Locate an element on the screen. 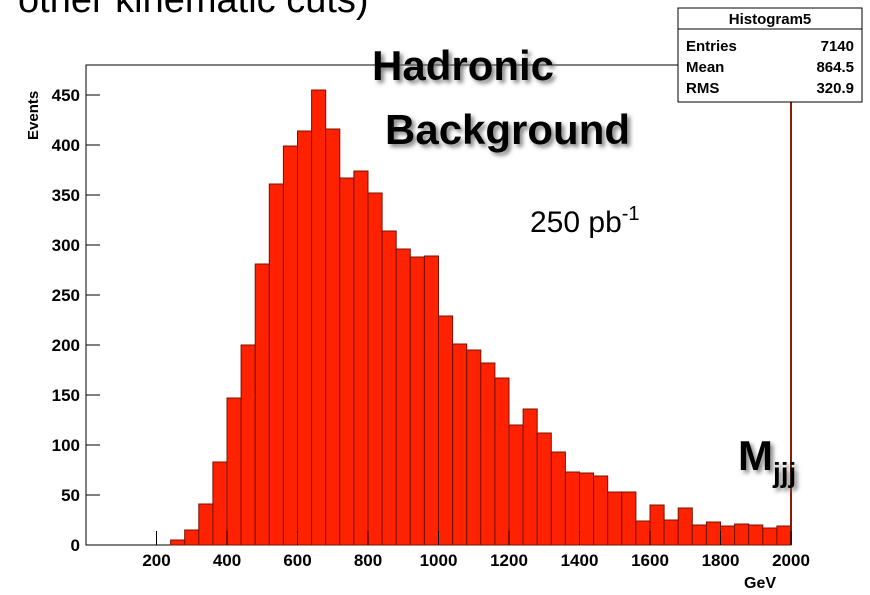 The height and width of the screenshot is (595, 870). y-tick-label: 450 is located at coordinates (66, 95).